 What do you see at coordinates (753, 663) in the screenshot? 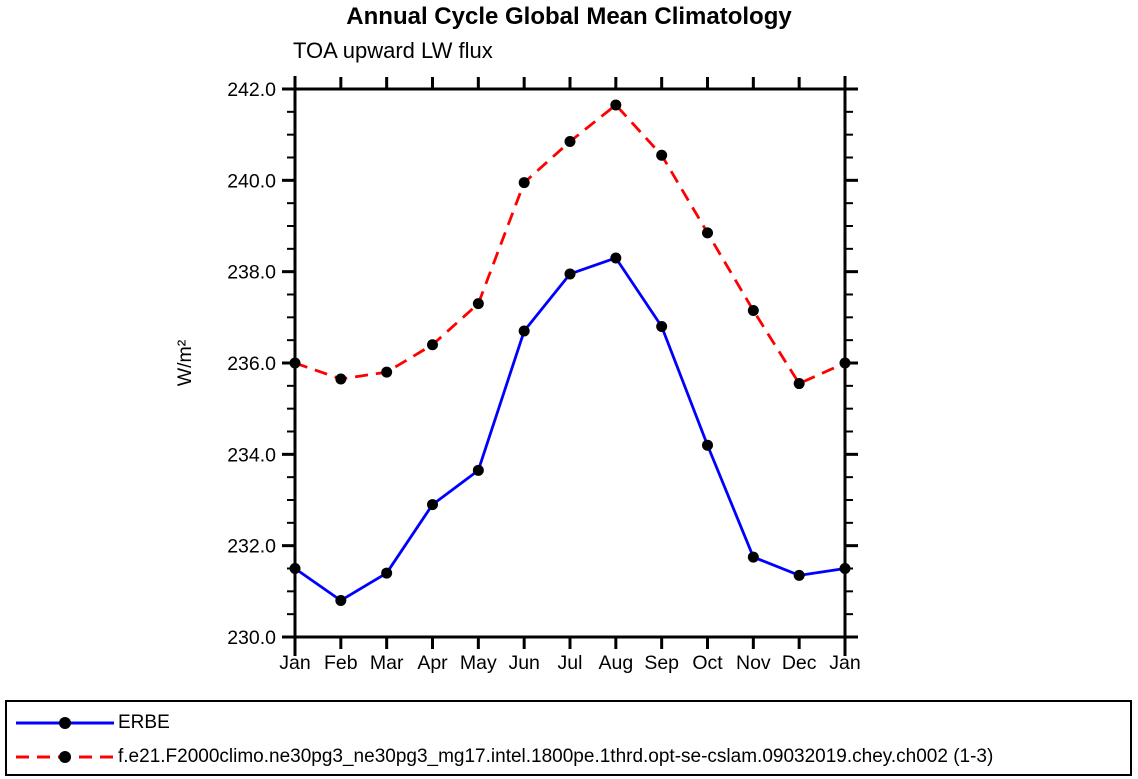
I see `x-tick-label: Nov` at bounding box center [753, 663].